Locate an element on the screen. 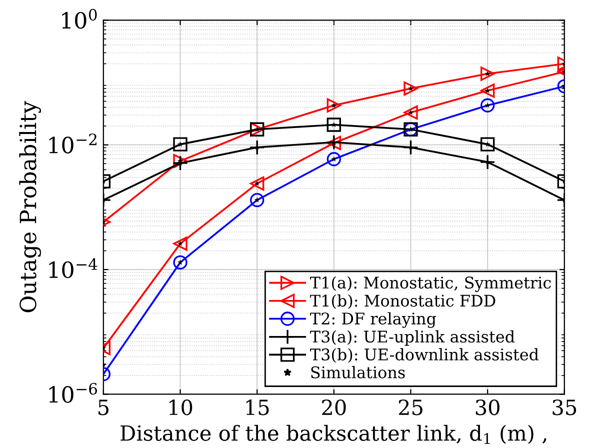  legend-label: Simulations is located at coordinates (358, 372).